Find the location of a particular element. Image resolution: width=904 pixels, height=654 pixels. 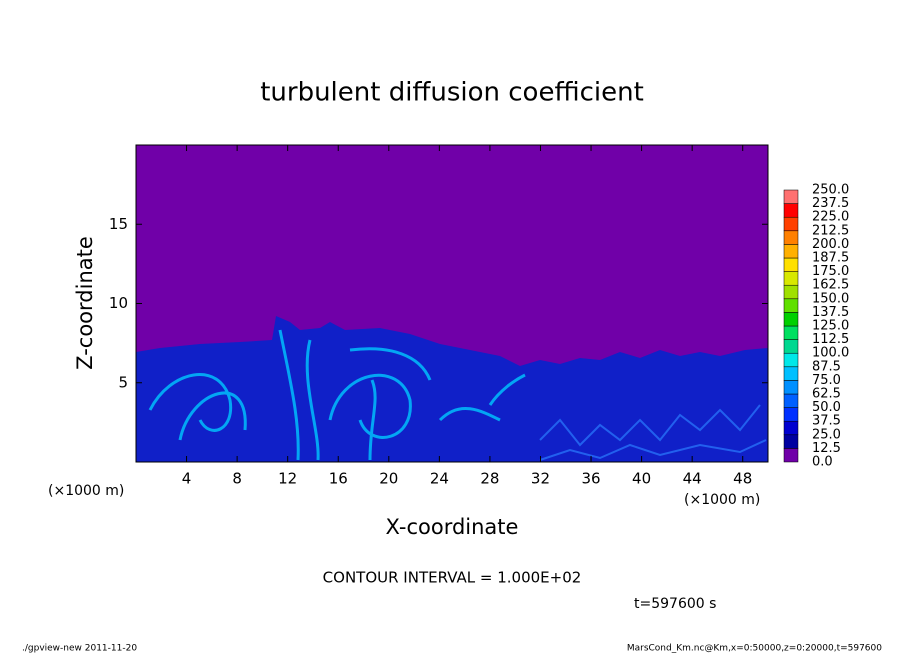

colorbar-label: 25.0 is located at coordinates (826, 434).